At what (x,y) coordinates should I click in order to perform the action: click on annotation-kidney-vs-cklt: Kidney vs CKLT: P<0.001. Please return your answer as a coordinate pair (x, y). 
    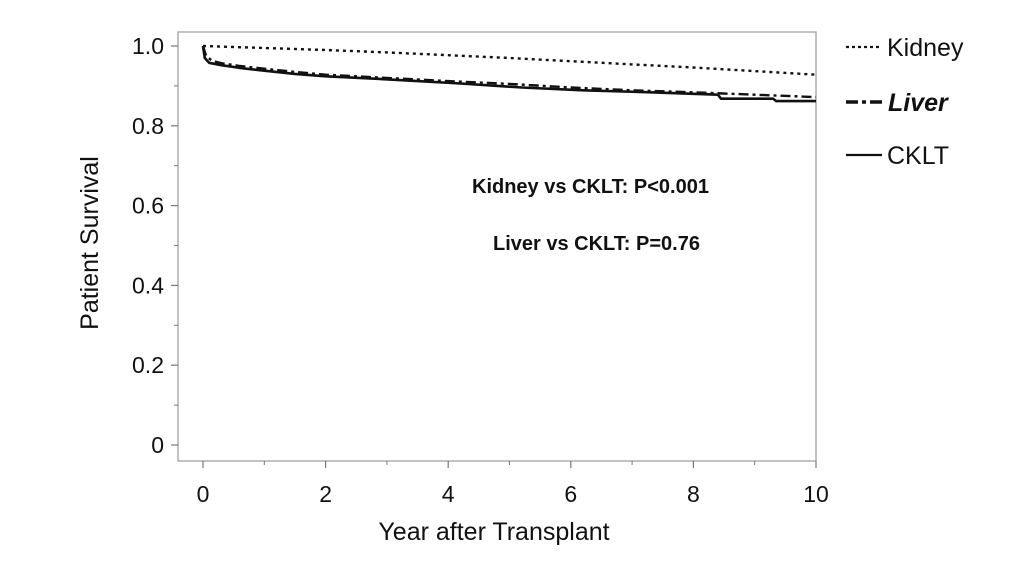
    Looking at the image, I should click on (590, 187).